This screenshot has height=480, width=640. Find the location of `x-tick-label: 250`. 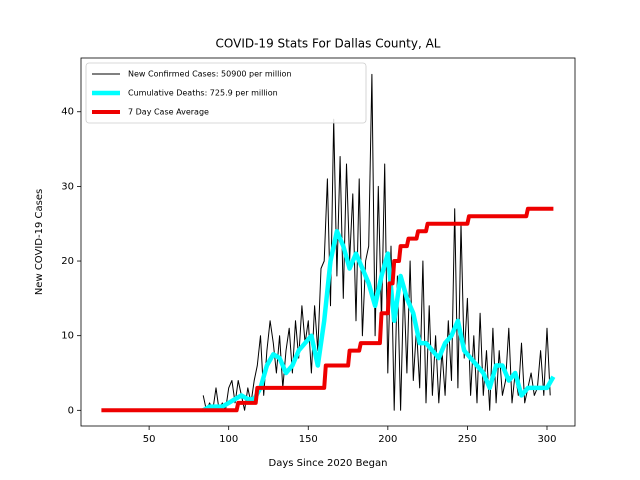

x-tick-label: 250 is located at coordinates (467, 439).